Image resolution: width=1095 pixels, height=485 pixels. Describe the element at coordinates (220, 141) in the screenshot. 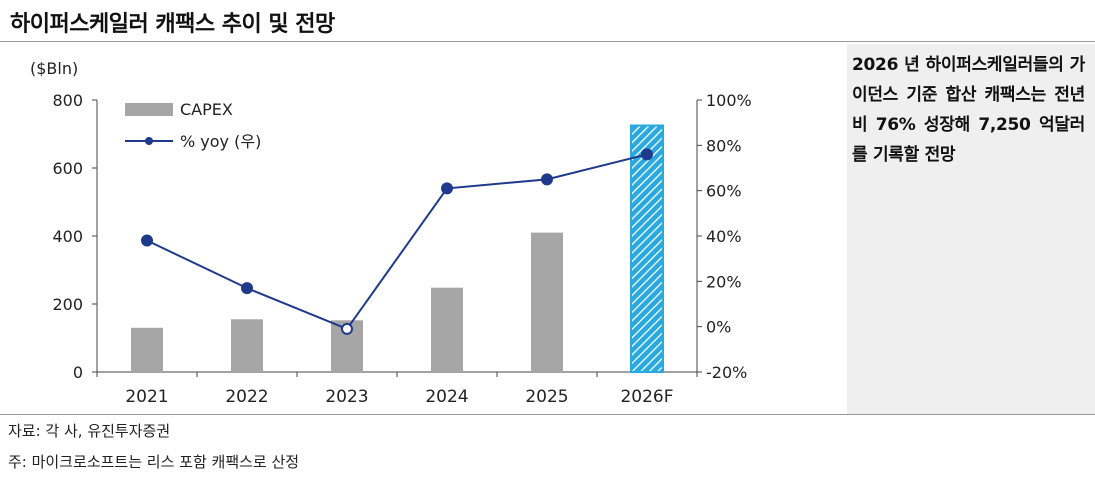

I see `legend-label-yoy: % yoy (우)` at that location.